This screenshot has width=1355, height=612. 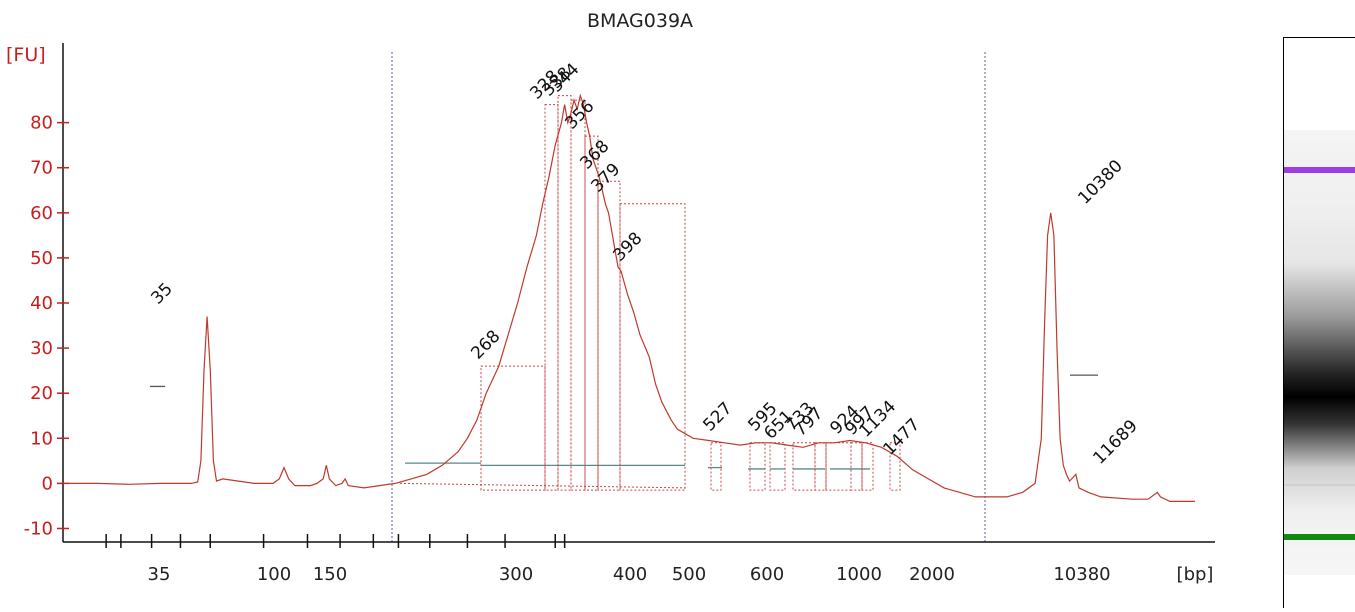 I want to click on y-tick-label: 50, so click(x=41, y=258).